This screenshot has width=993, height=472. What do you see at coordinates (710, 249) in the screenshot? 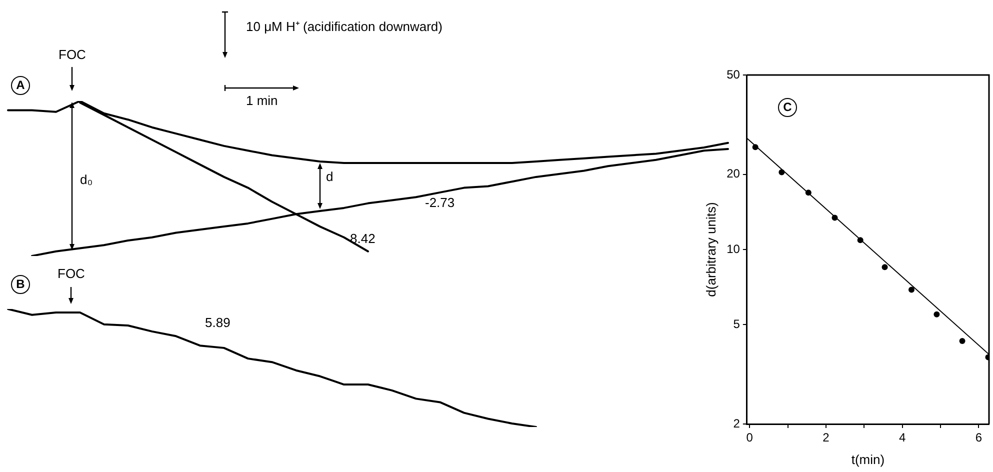
I see `y-axis-title: d(arbitrary units)` at bounding box center [710, 249].